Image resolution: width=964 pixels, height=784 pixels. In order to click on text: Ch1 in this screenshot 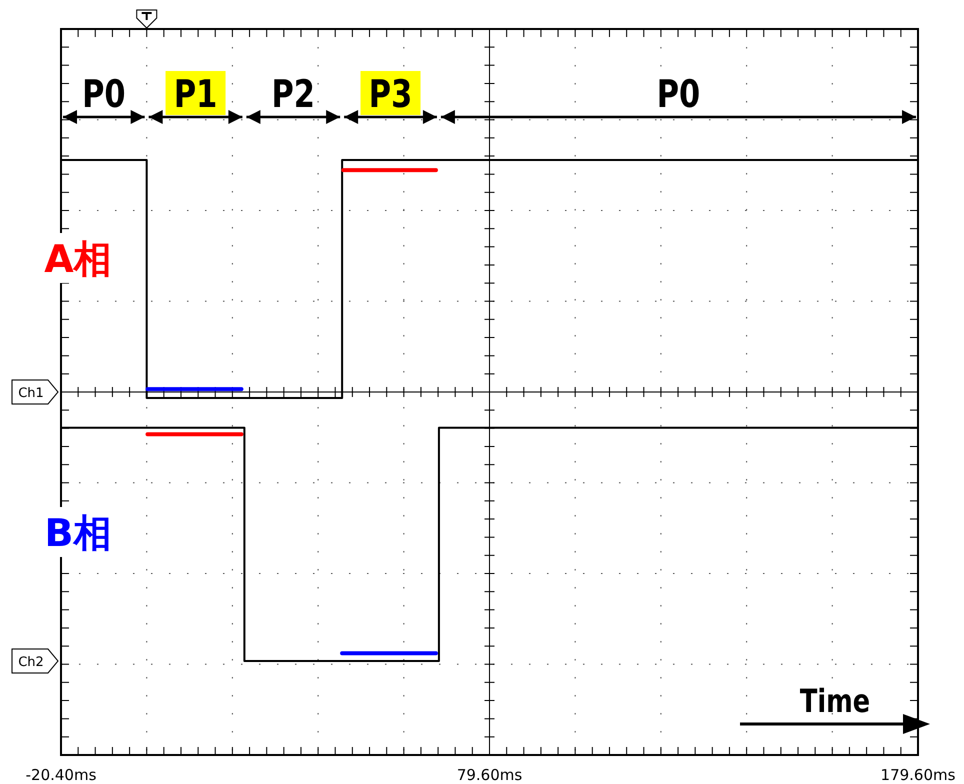, I will do `click(31, 393)`.